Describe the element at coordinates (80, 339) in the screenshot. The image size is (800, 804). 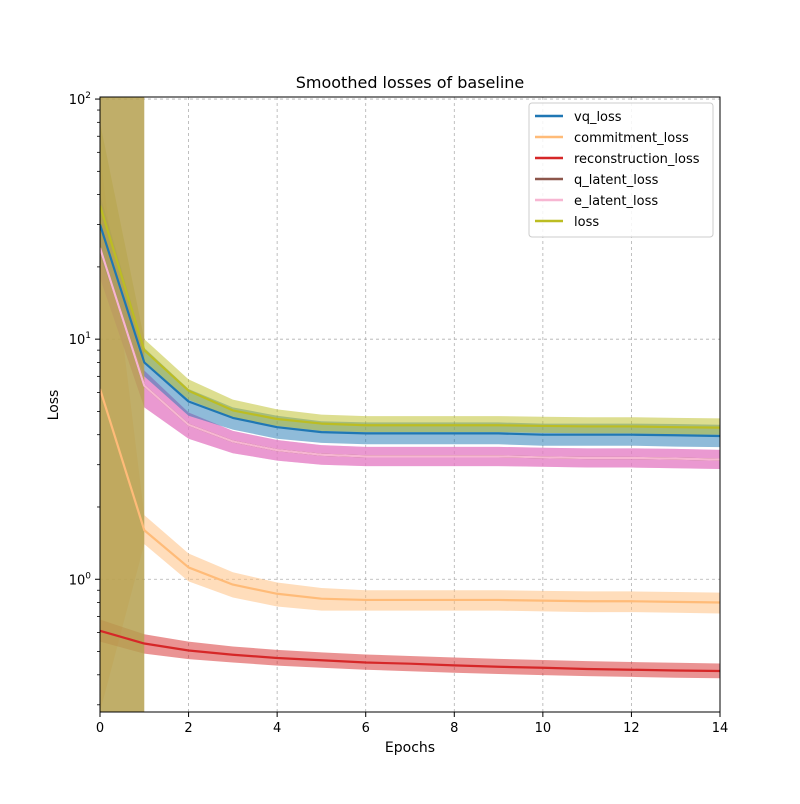
I see `y-tick-label: 10¹` at that location.